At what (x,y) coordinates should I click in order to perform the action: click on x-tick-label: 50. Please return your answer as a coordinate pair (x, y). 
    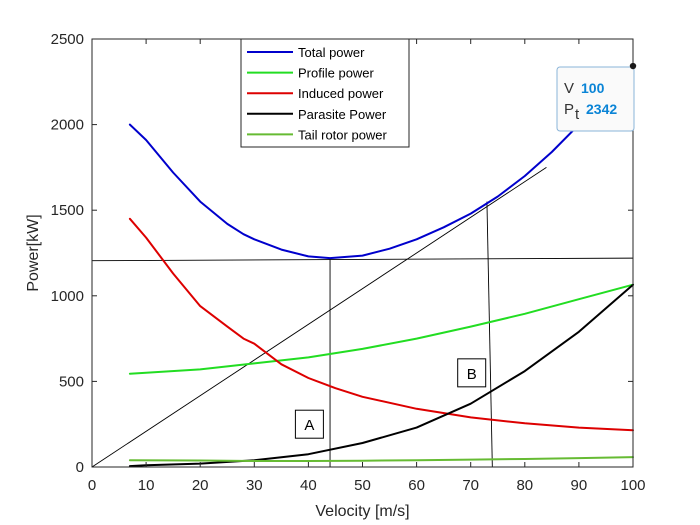
    Looking at the image, I should click on (362, 485).